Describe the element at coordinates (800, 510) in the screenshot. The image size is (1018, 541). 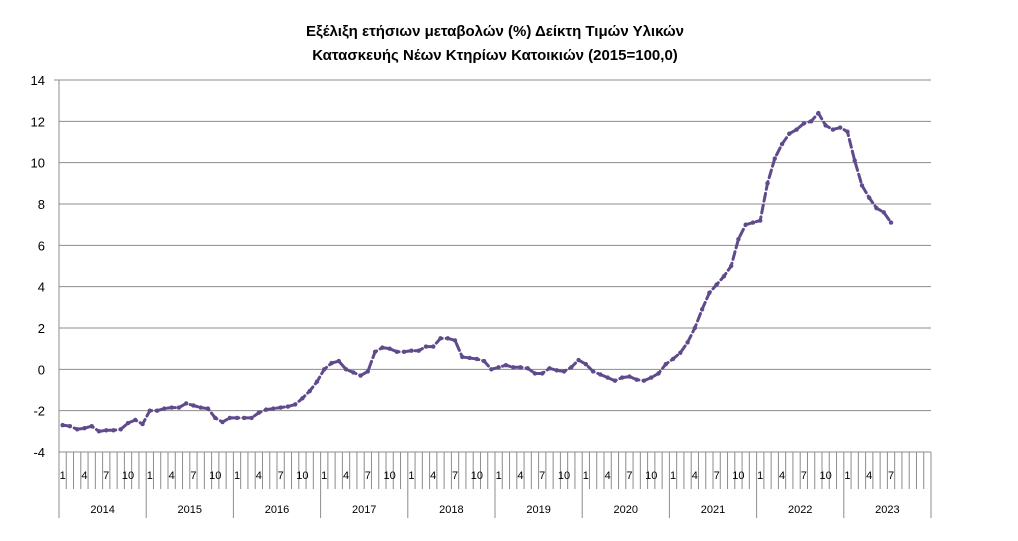
I see `x-tick-label-year: 2022` at that location.